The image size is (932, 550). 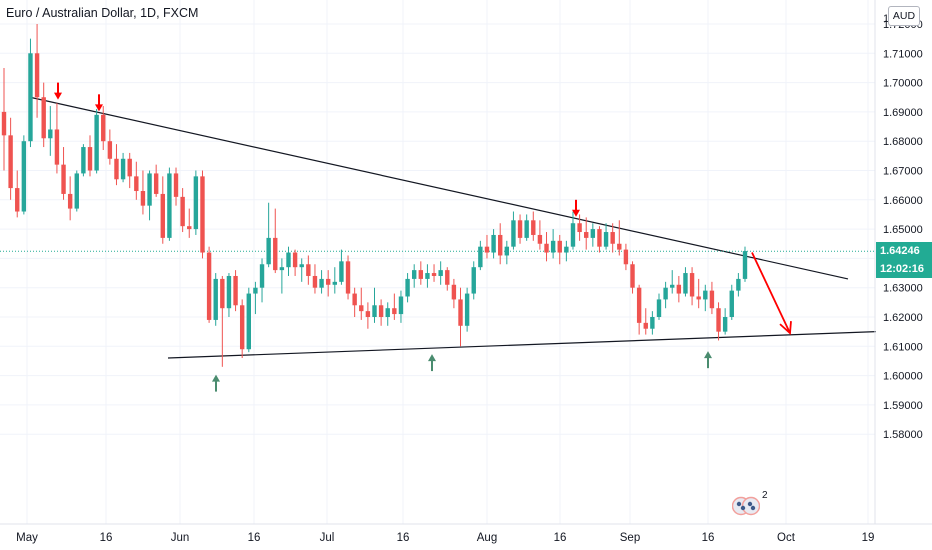 What do you see at coordinates (746, 506) in the screenshot?
I see `tv-logo-icon` at bounding box center [746, 506].